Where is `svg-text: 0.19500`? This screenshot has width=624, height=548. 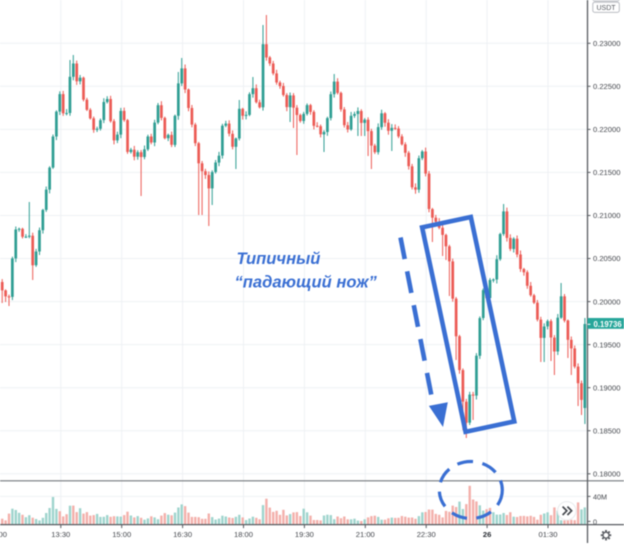
svg-text: 0.19500 is located at coordinates (606, 344).